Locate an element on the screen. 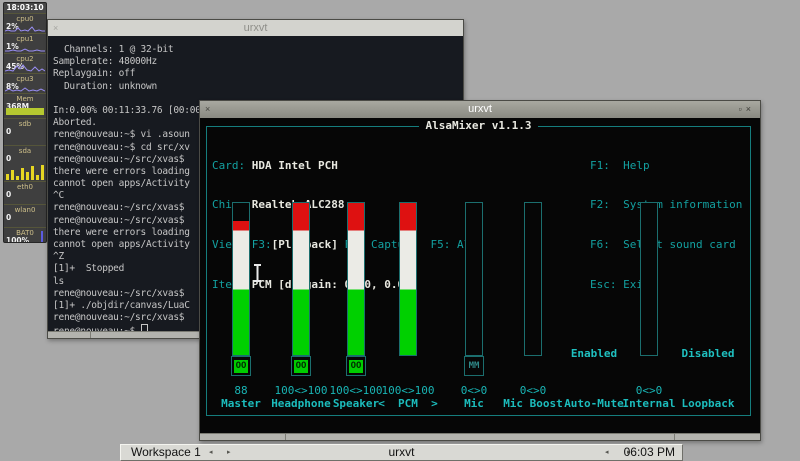 The width and height of the screenshot is (800, 461). volume-bar-mic is located at coordinates (474, 279).